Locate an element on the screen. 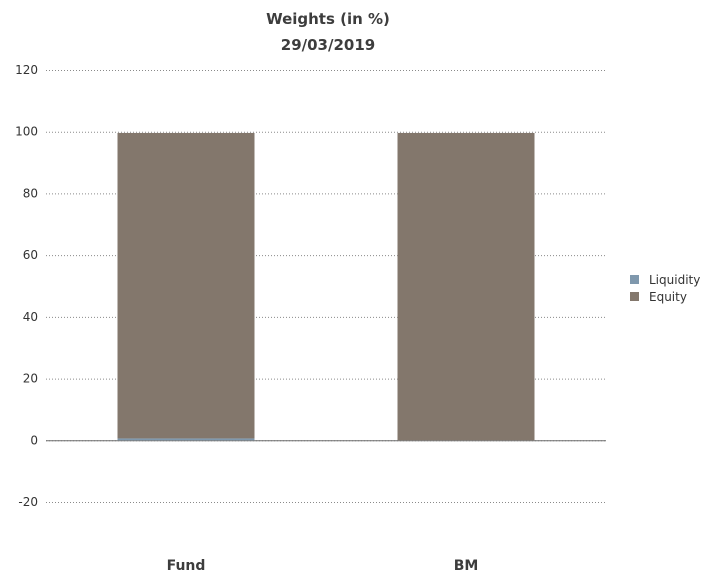 This screenshot has height=574, width=710. y-tick-label: 0 is located at coordinates (34, 440).